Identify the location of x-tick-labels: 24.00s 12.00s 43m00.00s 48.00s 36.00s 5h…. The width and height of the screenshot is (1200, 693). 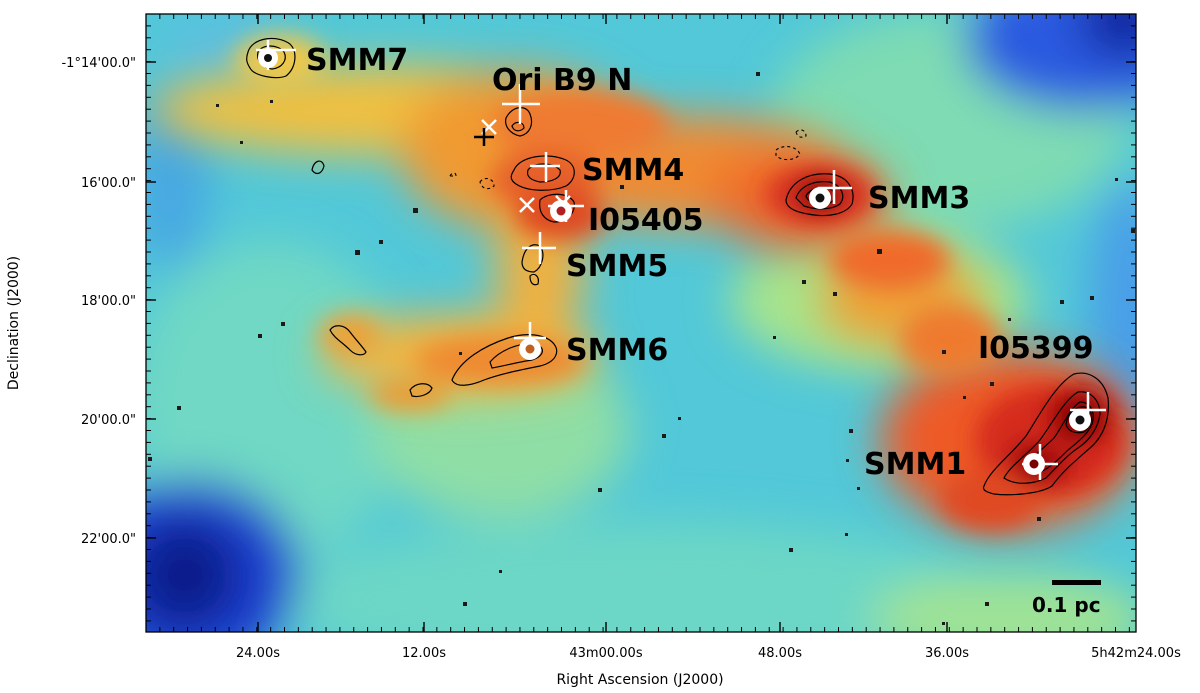
(708, 653).